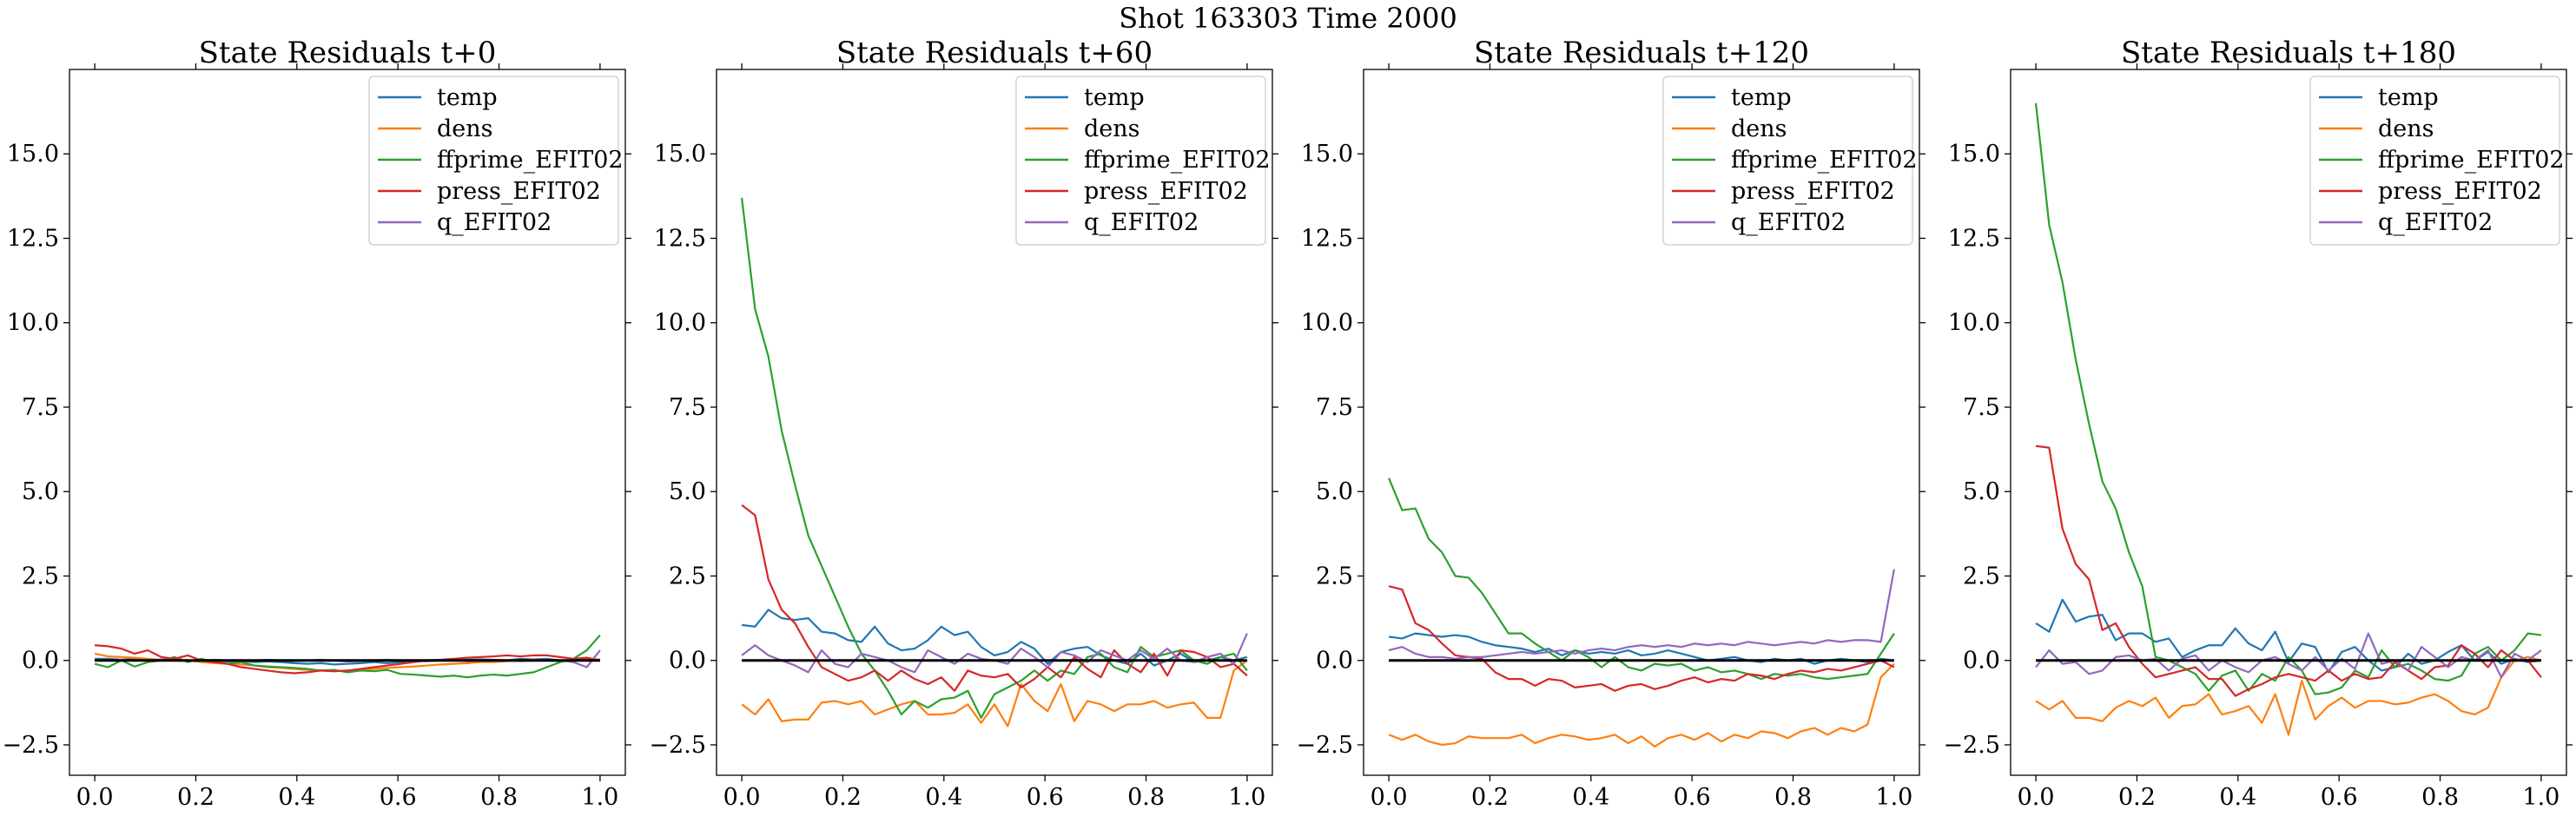  Describe the element at coordinates (1288, 18) in the screenshot. I see `figure-suptitle: Shot 163303 Time 2000` at that location.